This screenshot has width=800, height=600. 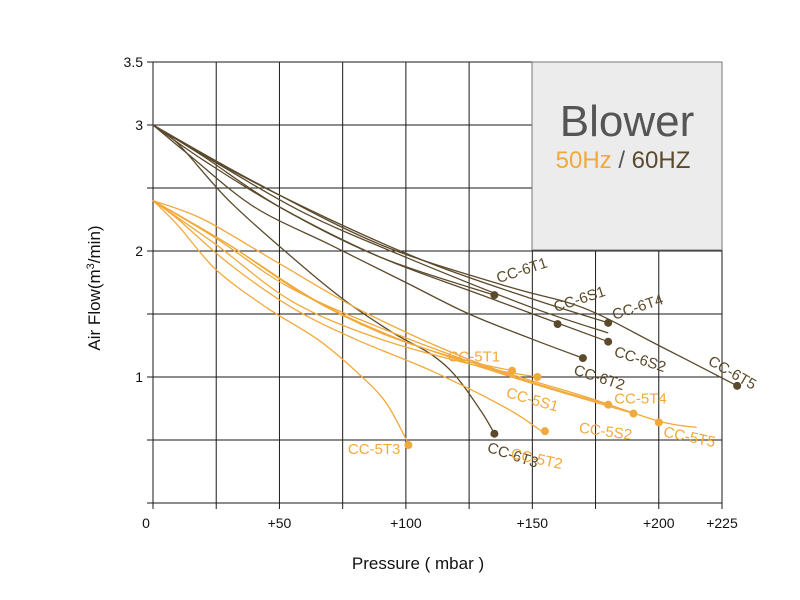 I want to click on x-tick-label: 0, so click(x=146, y=523).